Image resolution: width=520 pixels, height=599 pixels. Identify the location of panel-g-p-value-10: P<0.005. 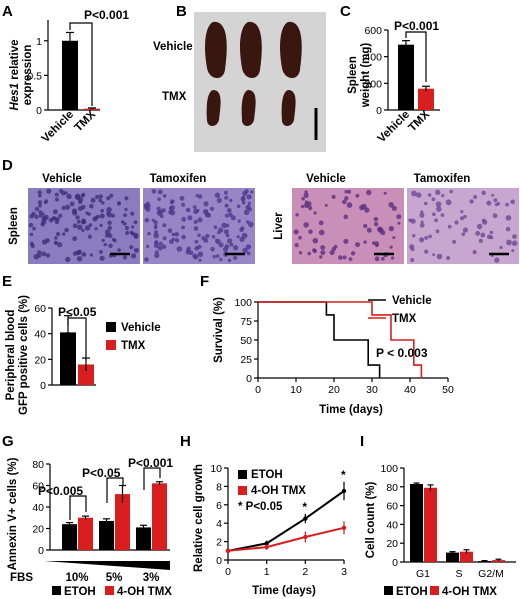
(60, 491).